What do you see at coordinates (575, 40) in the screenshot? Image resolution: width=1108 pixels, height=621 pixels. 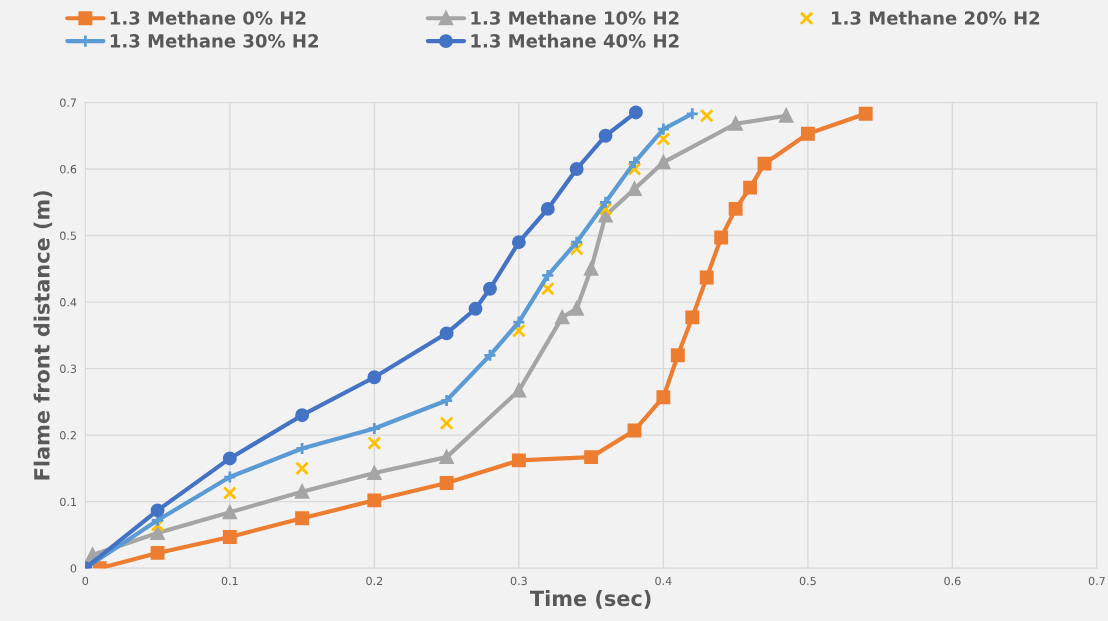 I see `legend-label: 1.3 Methane 40% H2` at bounding box center [575, 40].